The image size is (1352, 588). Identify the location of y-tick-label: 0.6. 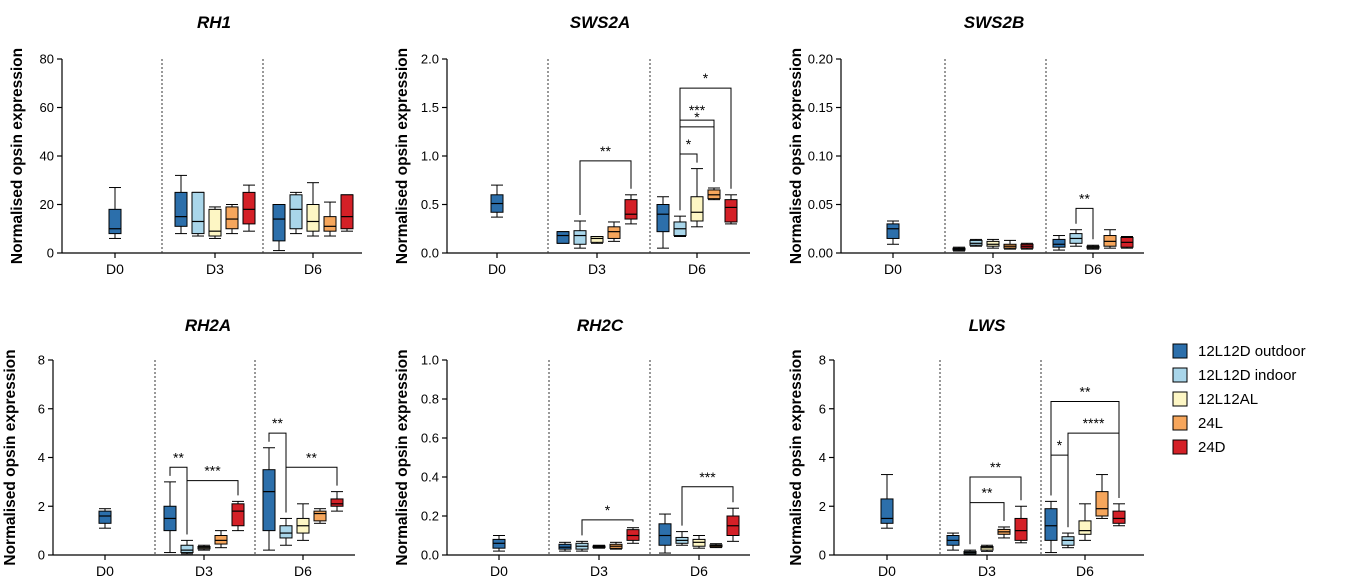
(430, 438).